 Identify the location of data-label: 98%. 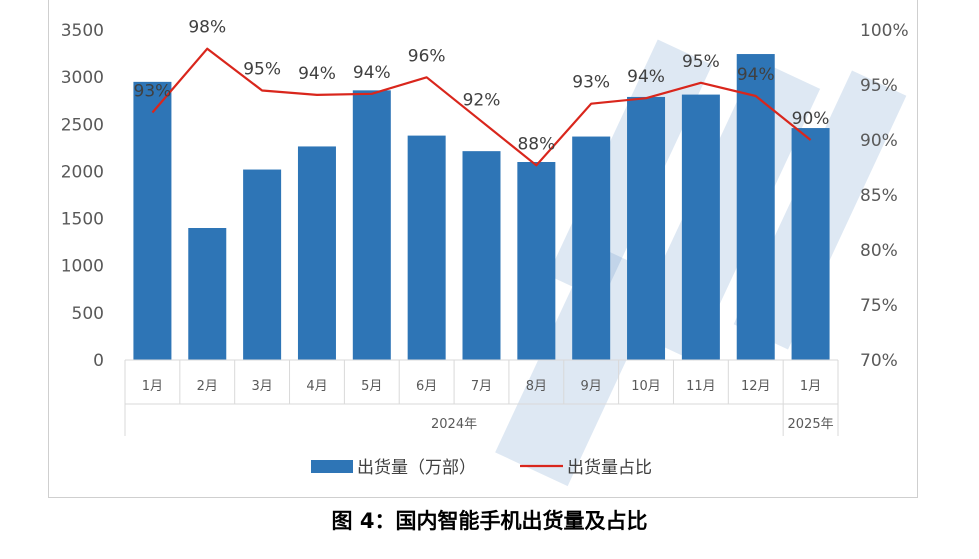
(207, 28).